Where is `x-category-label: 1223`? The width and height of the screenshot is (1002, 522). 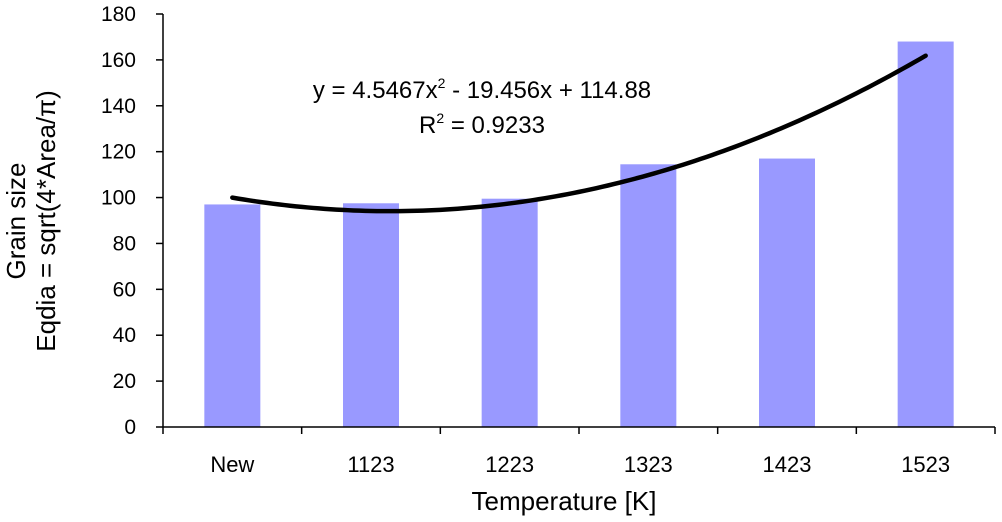
x-category-label: 1223 is located at coordinates (509, 464).